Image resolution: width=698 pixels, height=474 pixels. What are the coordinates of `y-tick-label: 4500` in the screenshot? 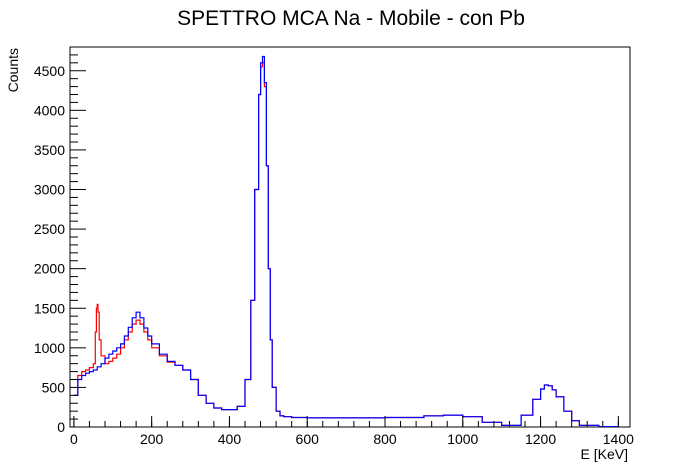 It's located at (49, 71).